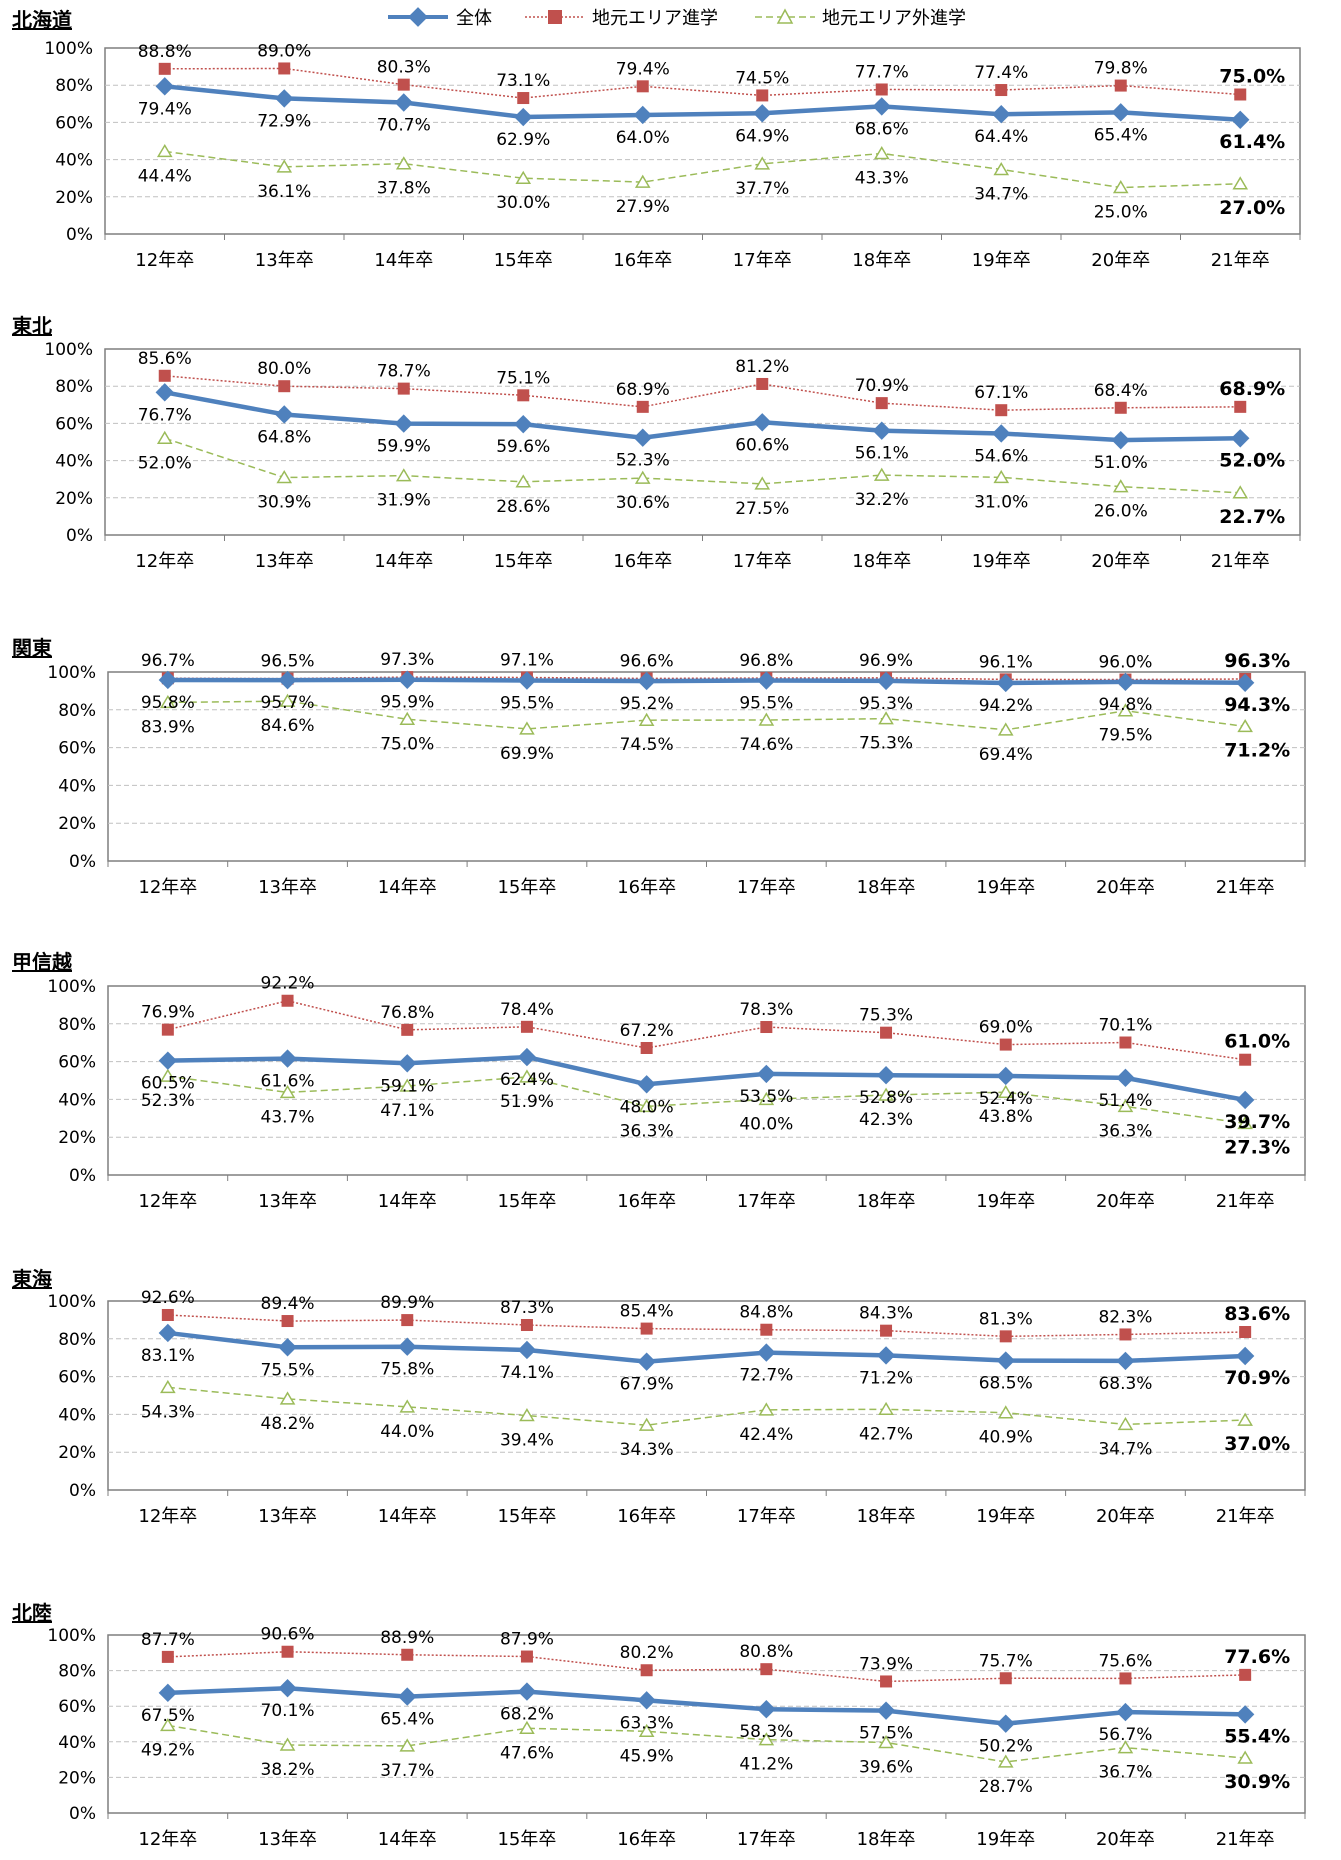  What do you see at coordinates (1001, 73) in the screenshot?
I see `data-label: 77.4%` at bounding box center [1001, 73].